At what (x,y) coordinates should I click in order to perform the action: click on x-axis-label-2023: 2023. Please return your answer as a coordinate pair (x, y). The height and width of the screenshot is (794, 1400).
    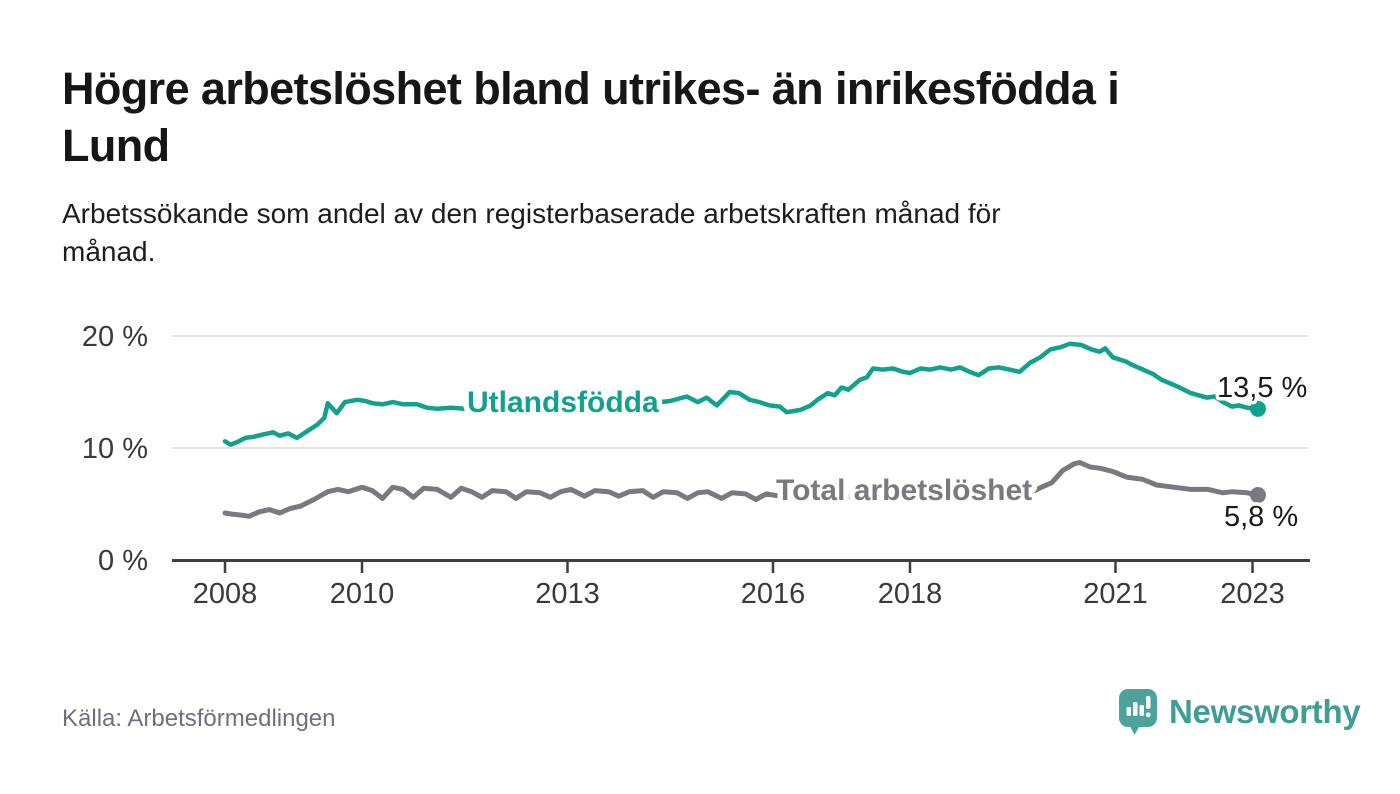
    Looking at the image, I should click on (1252, 594).